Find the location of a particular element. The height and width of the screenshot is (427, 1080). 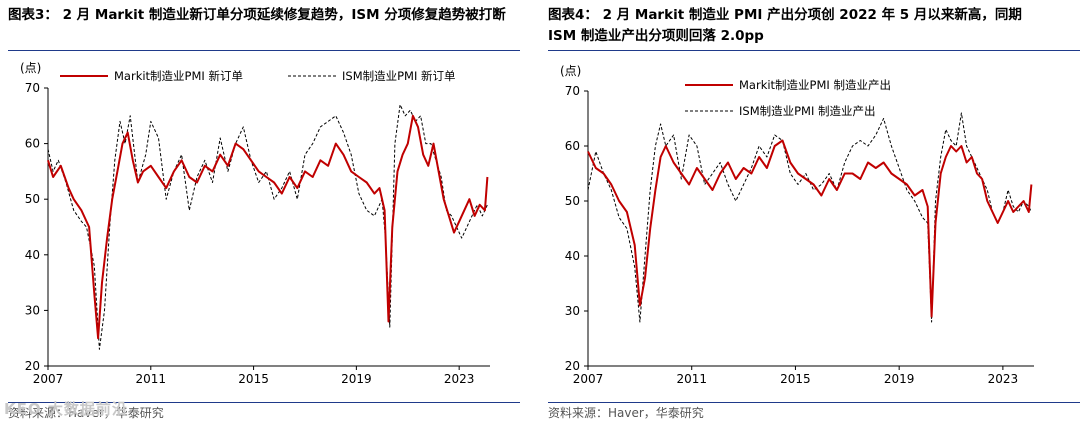

legend-label: Markit制造业PMI 新订单 is located at coordinates (178, 76).